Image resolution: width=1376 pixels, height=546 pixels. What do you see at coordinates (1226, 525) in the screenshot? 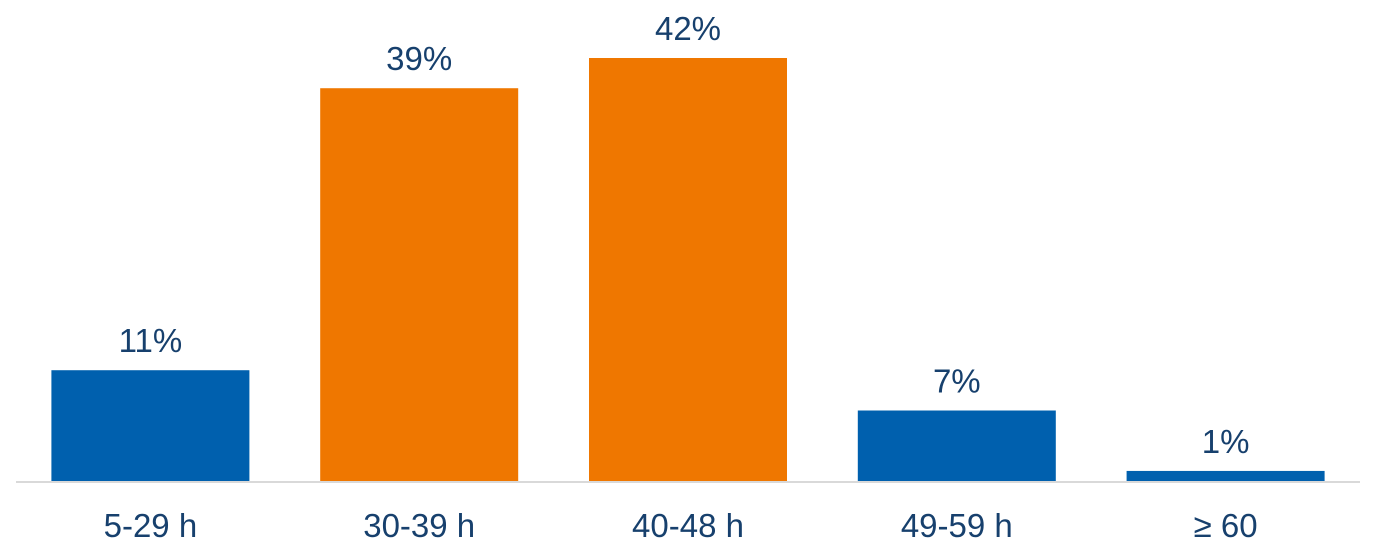
I see `x-tick-label-4: ≥ 60` at bounding box center [1226, 525].